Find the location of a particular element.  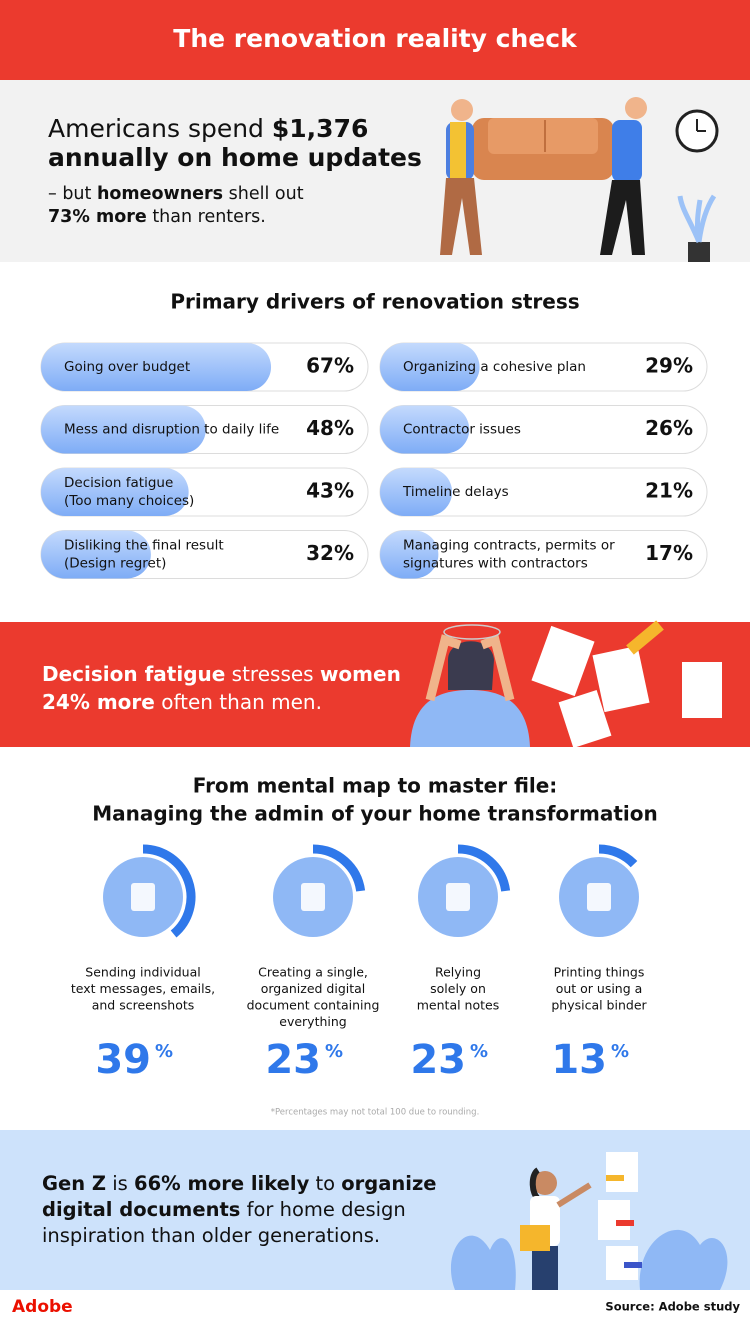

item-label: Relying is located at coordinates (458, 972).